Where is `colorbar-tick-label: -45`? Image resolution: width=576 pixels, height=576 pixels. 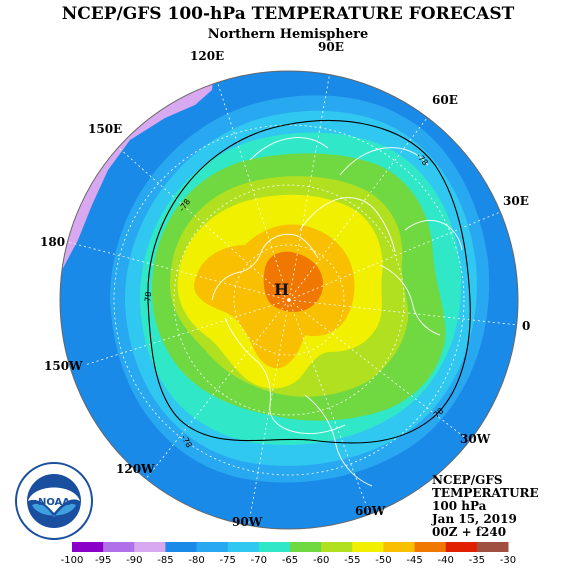
colorbar-tick-label: -45 is located at coordinates (414, 560).